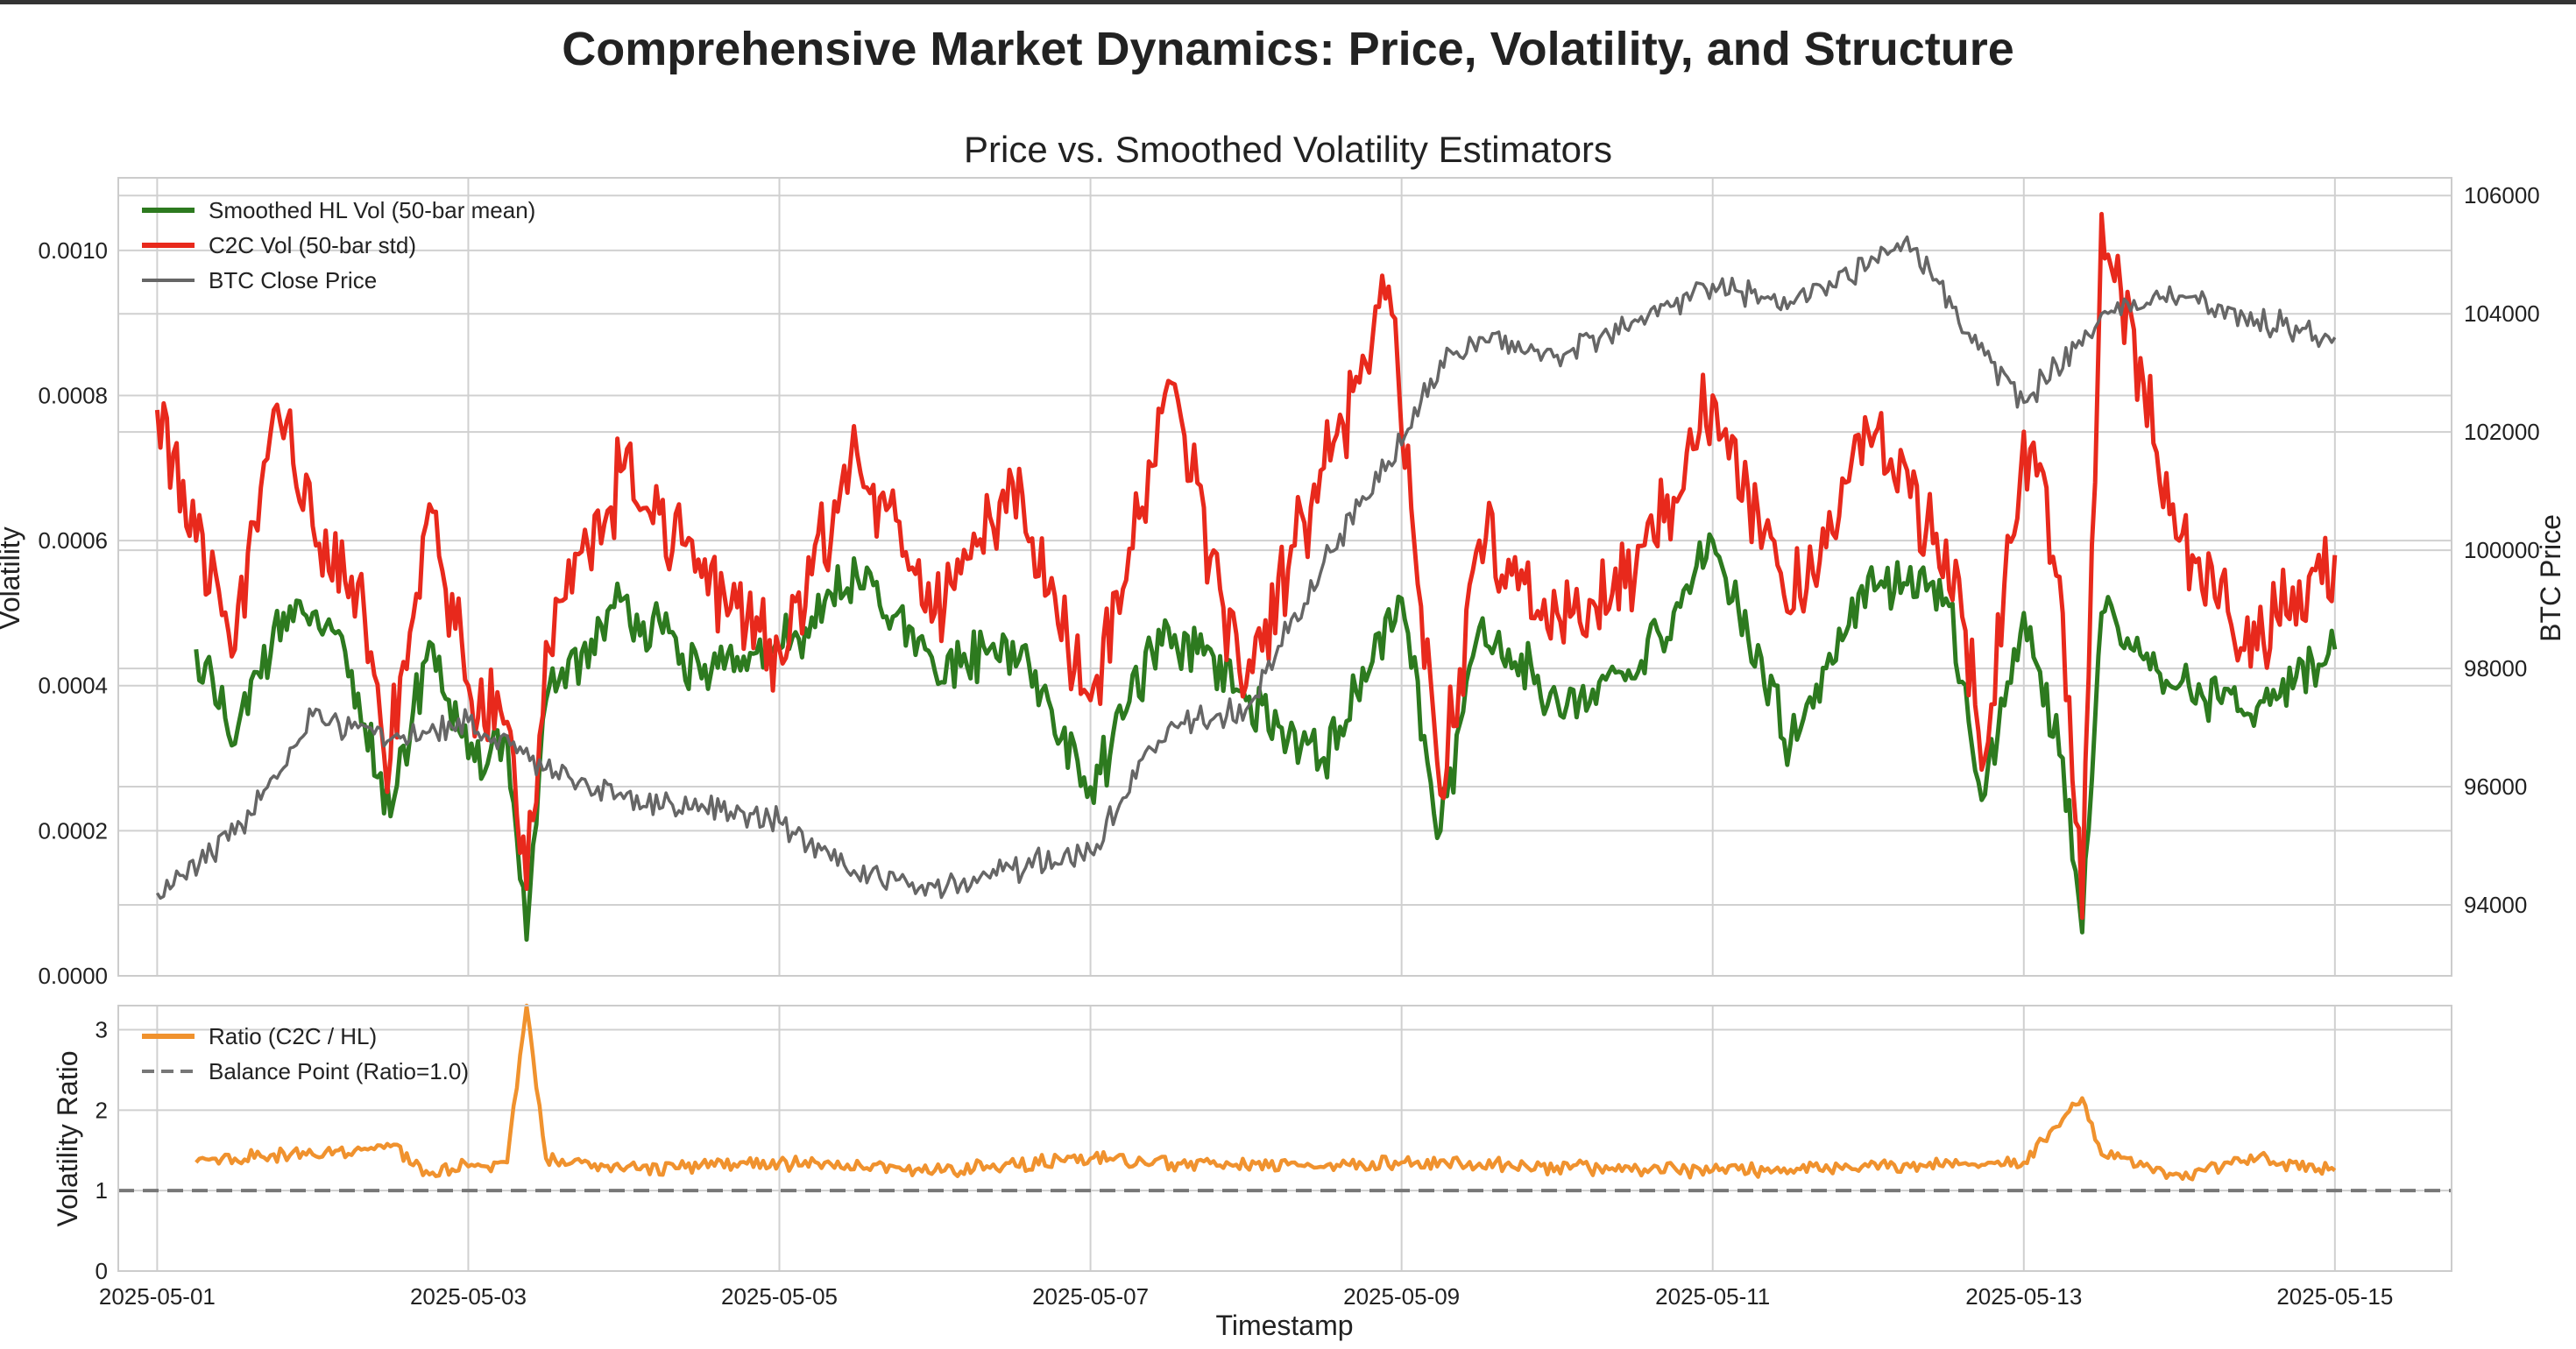 The width and height of the screenshot is (2576, 1349). Describe the element at coordinates (2334, 1296) in the screenshot. I see `x-tick-label: 2025-05-15` at that location.